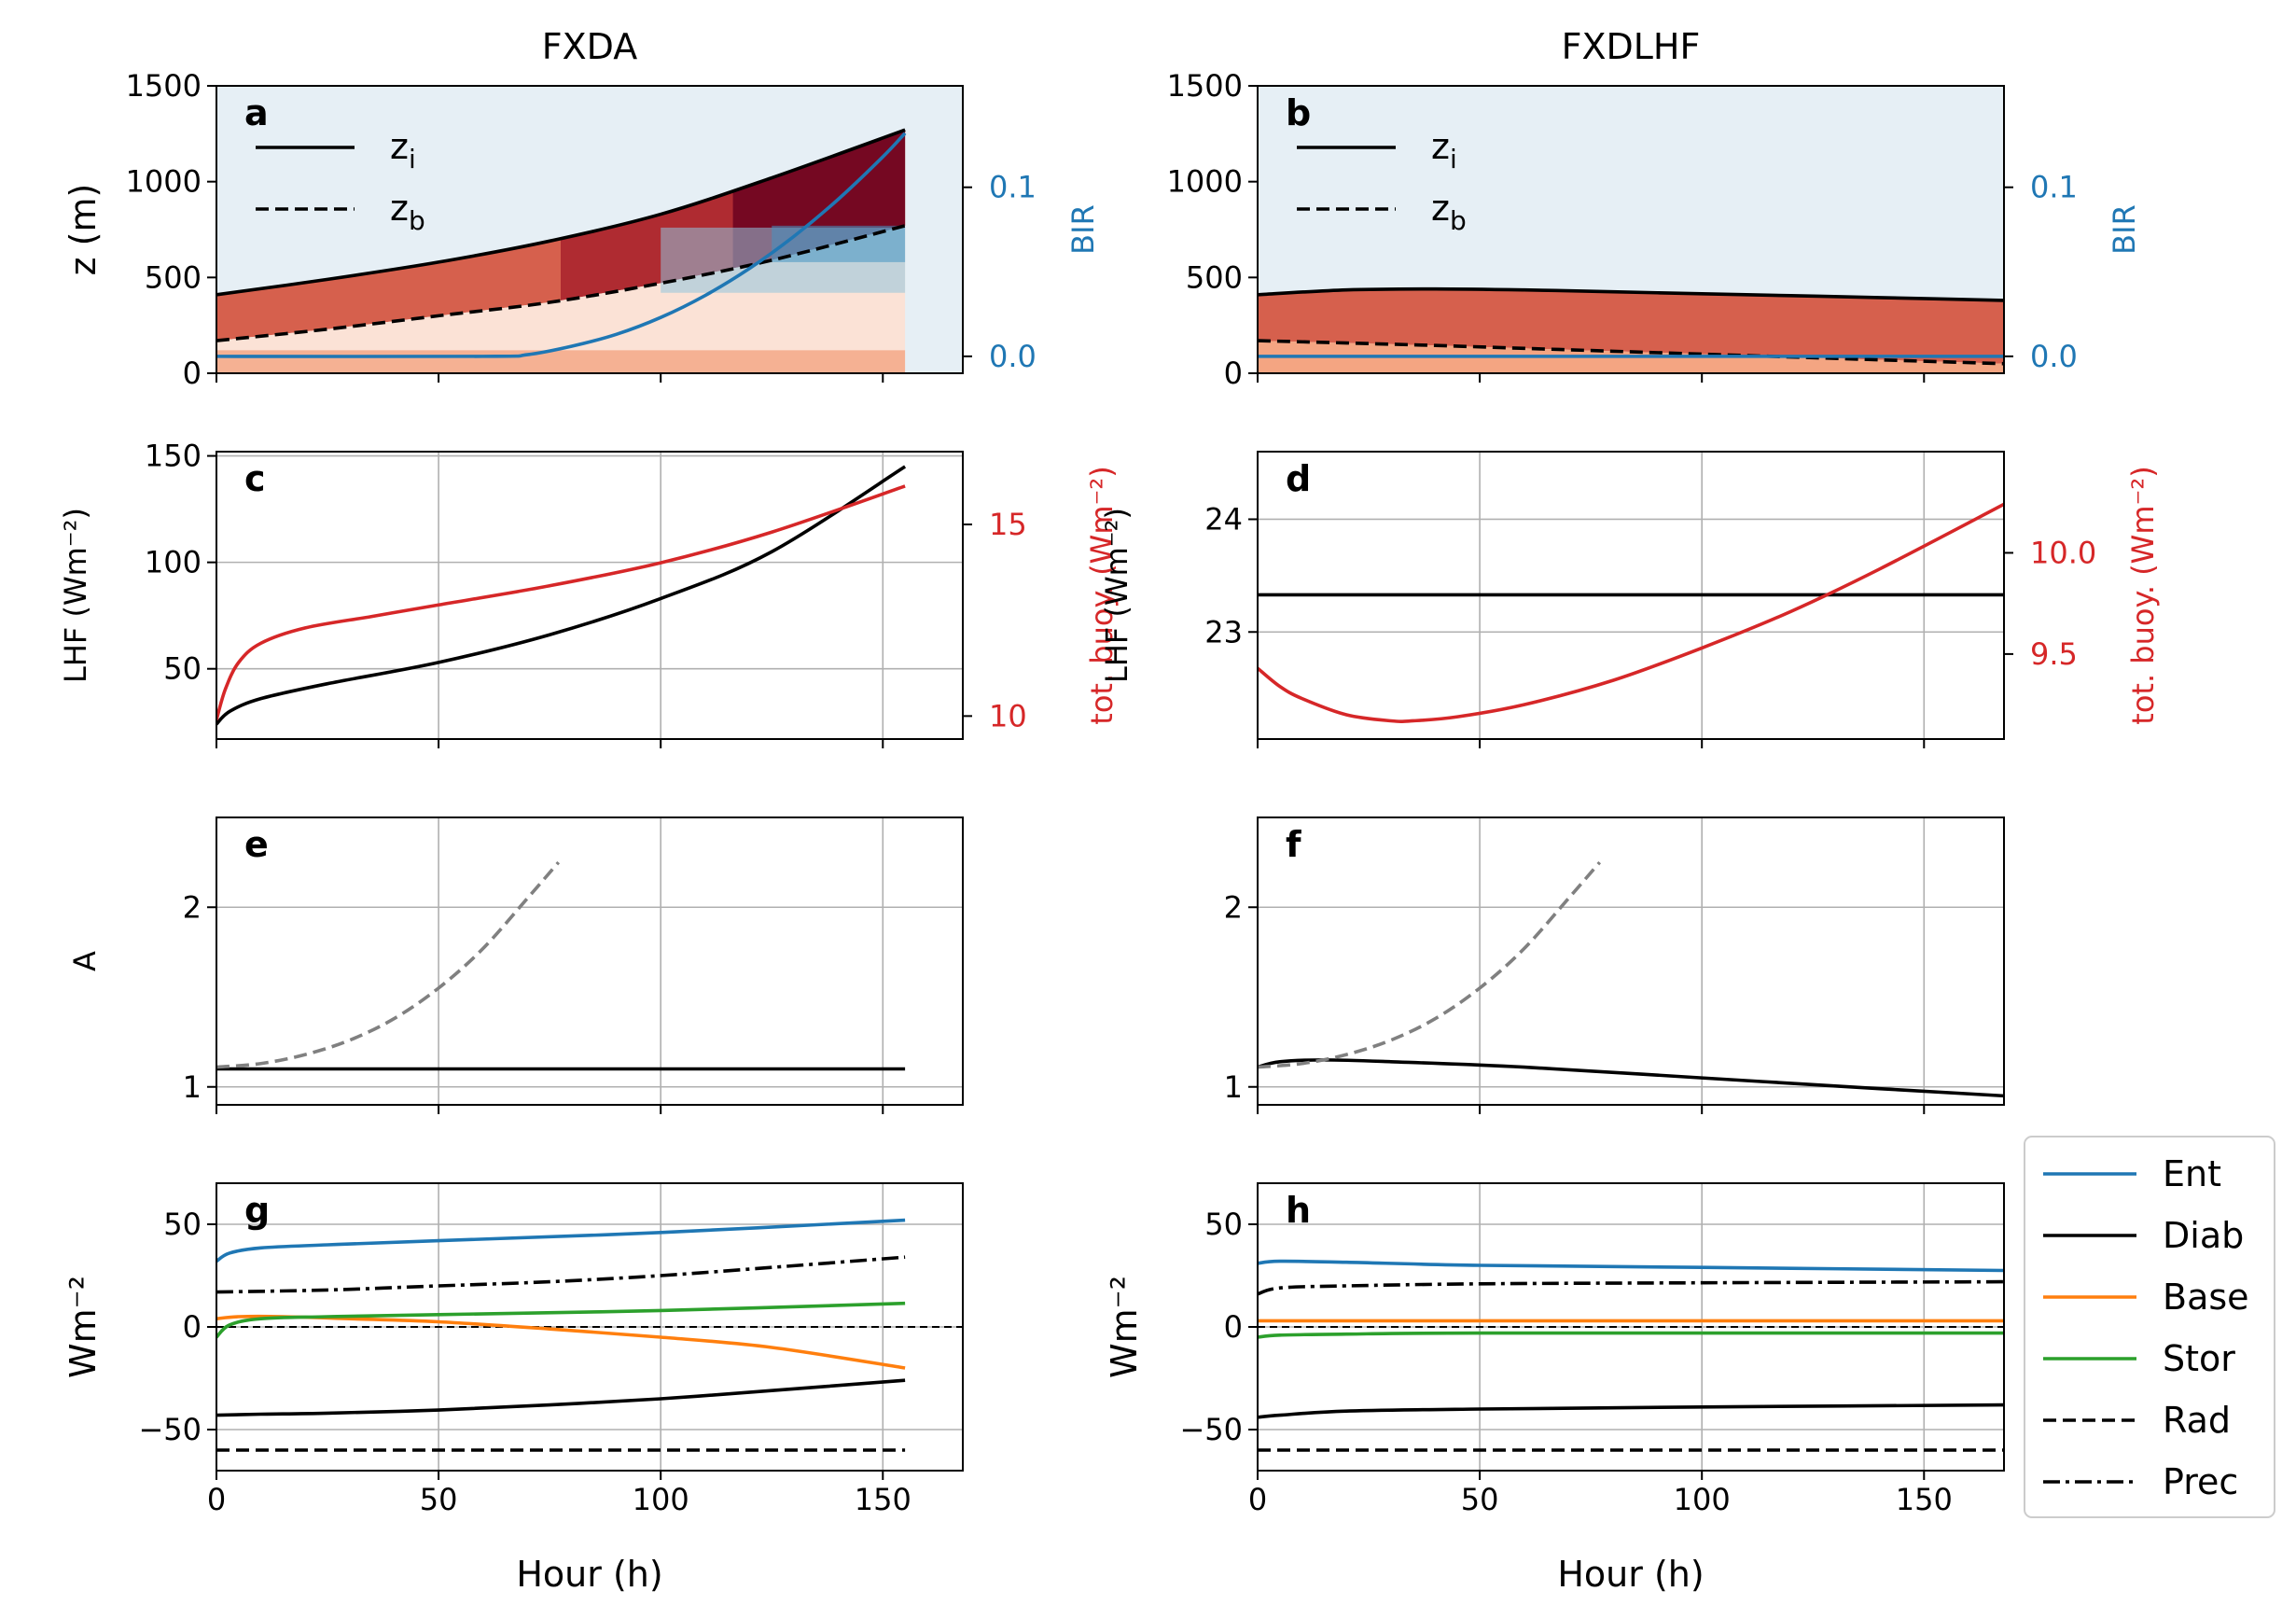 This screenshot has width=2296, height=1619. I want to click on legend-label-zi: zi, so click(1444, 150).